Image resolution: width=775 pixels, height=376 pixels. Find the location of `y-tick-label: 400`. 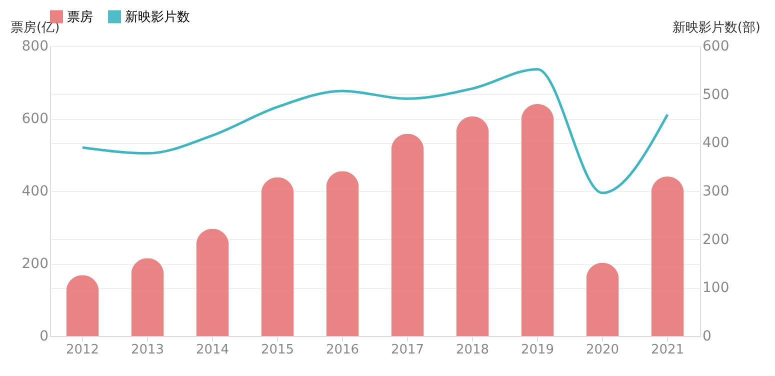

y-tick-label: 400 is located at coordinates (35, 192).